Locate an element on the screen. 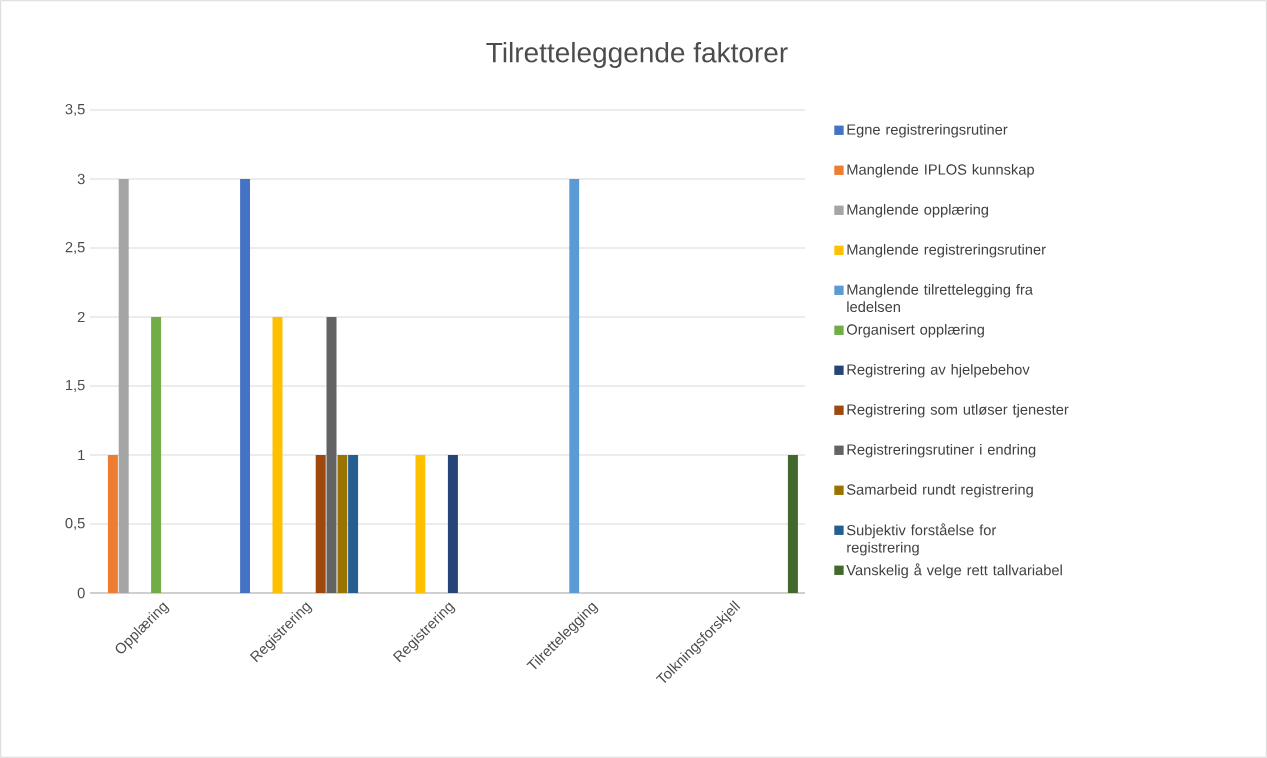  legend-label: Manglende tilrettelegging fra ledelsen is located at coordinates (940, 298).